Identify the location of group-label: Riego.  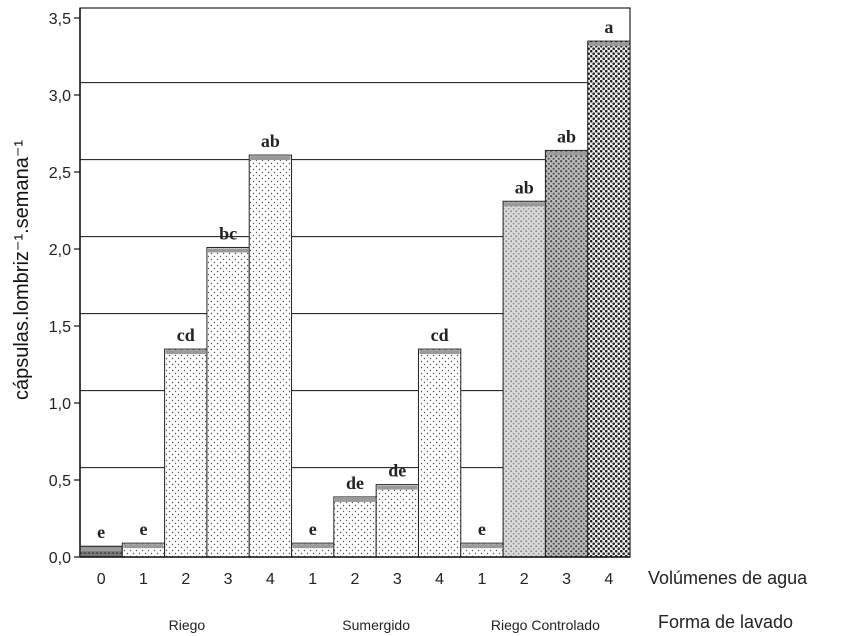
(187, 625).